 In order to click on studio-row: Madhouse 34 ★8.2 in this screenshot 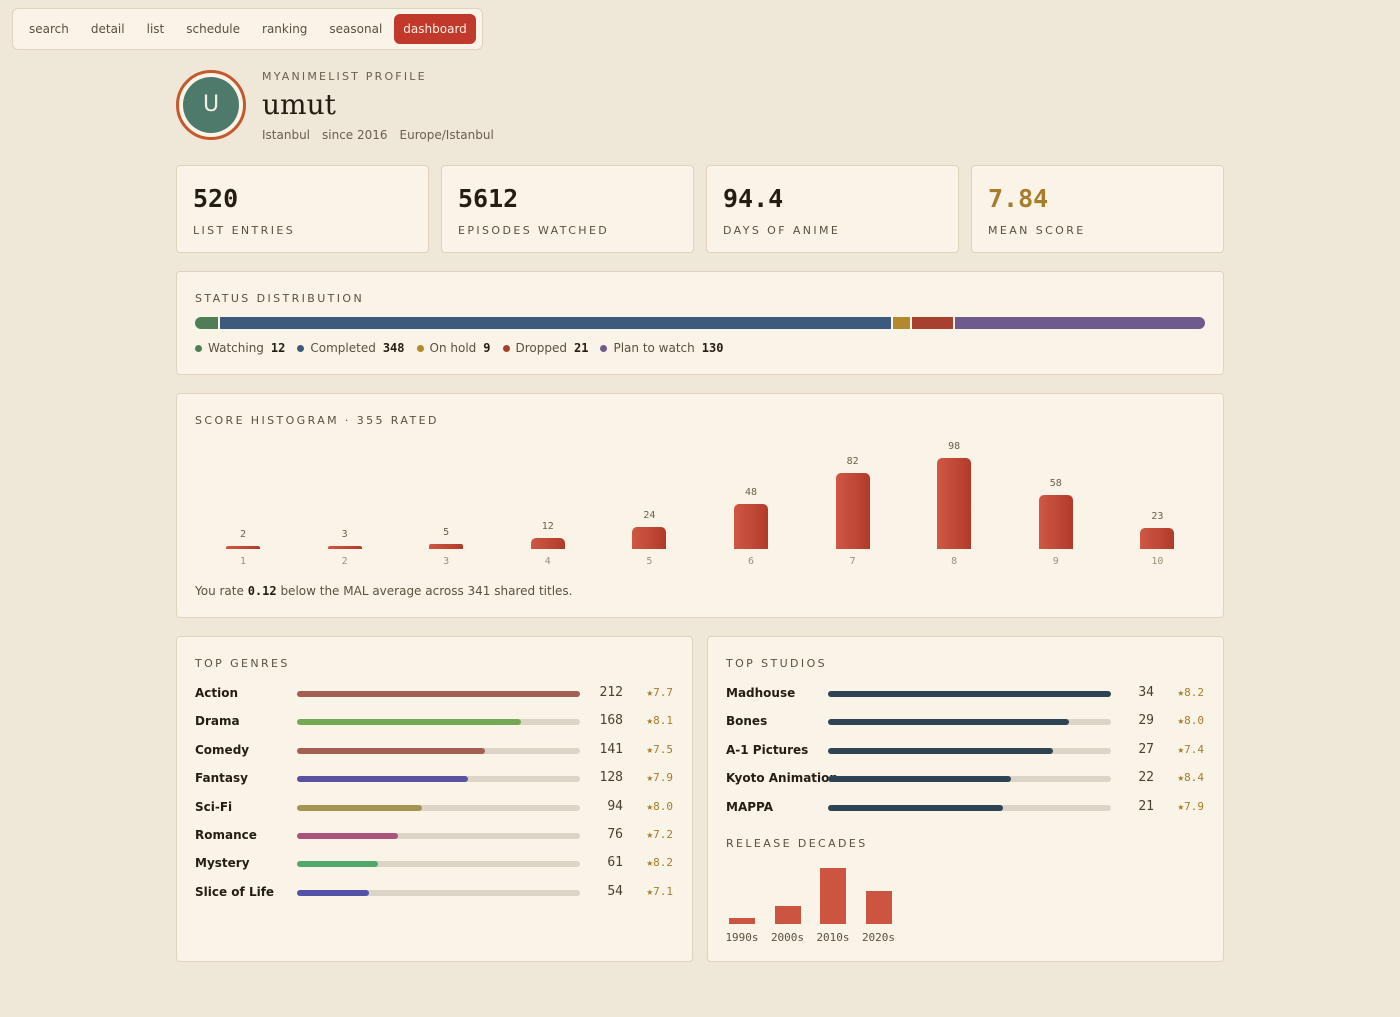, I will do `click(966, 693)`.